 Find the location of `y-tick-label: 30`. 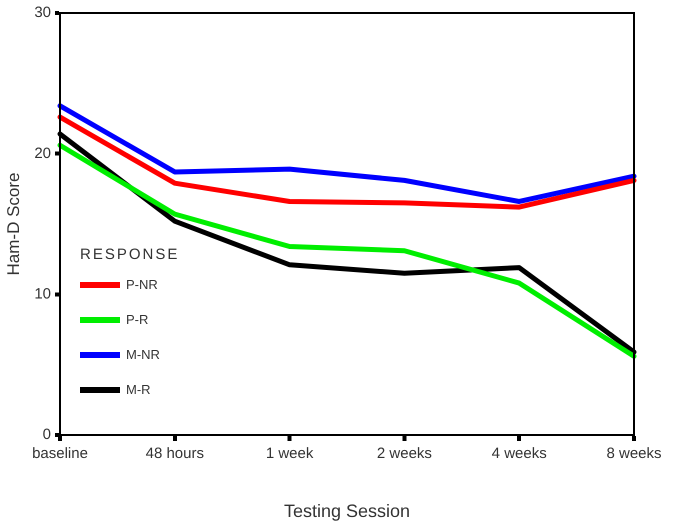

y-tick-label: 30 is located at coordinates (42, 13).